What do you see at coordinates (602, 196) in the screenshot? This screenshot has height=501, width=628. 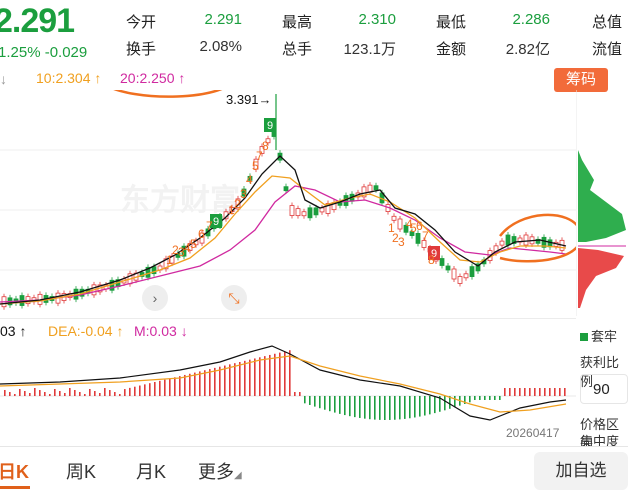 I see `chip-profit-area` at bounding box center [602, 196].